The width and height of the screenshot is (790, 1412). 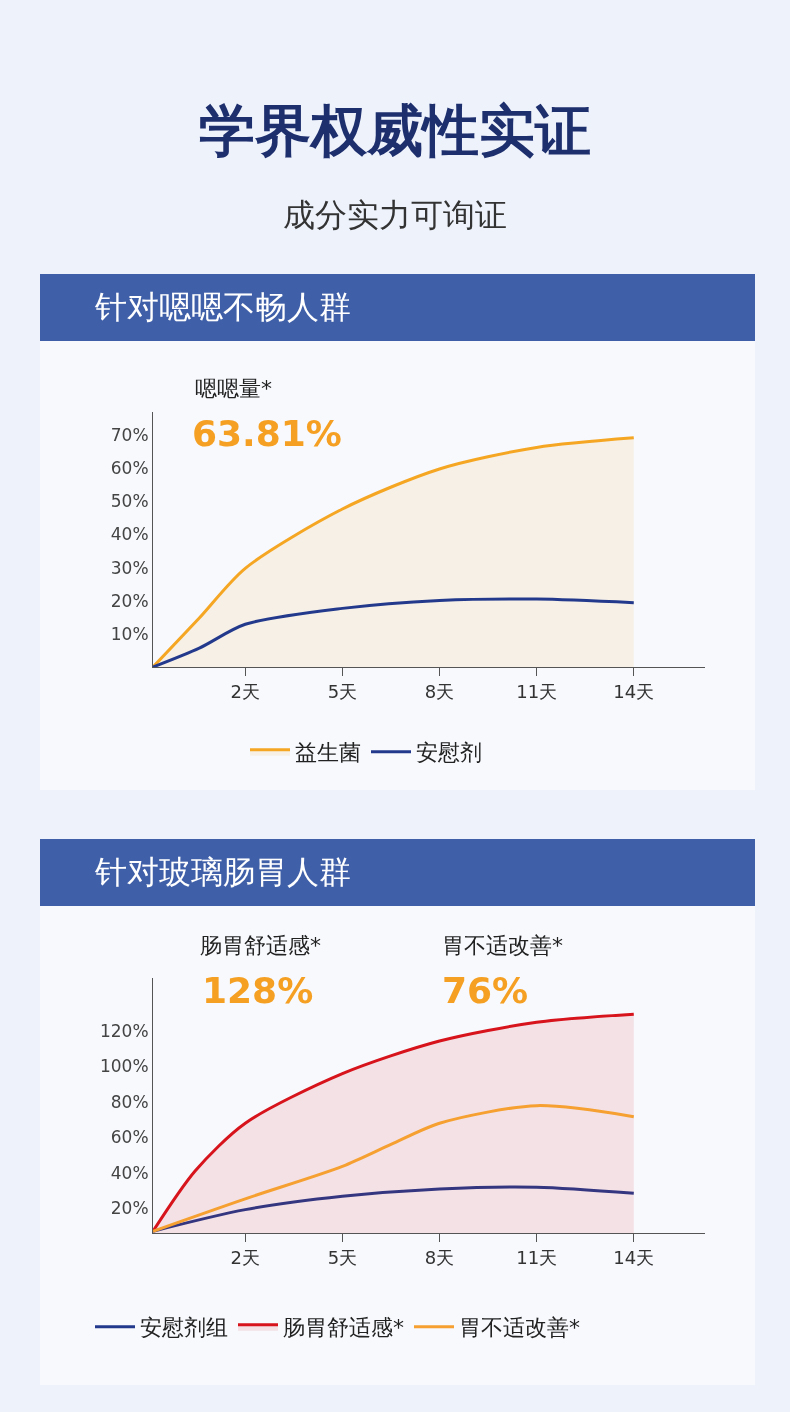 What do you see at coordinates (233, 388) in the screenshot?
I see `text: 嗯嗯量*` at bounding box center [233, 388].